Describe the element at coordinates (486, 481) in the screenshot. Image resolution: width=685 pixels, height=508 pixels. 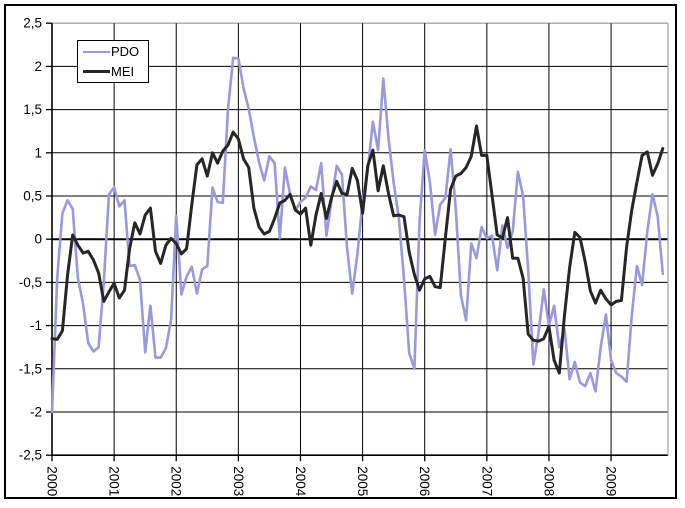
I see `x-tick-label: 2007` at that location.